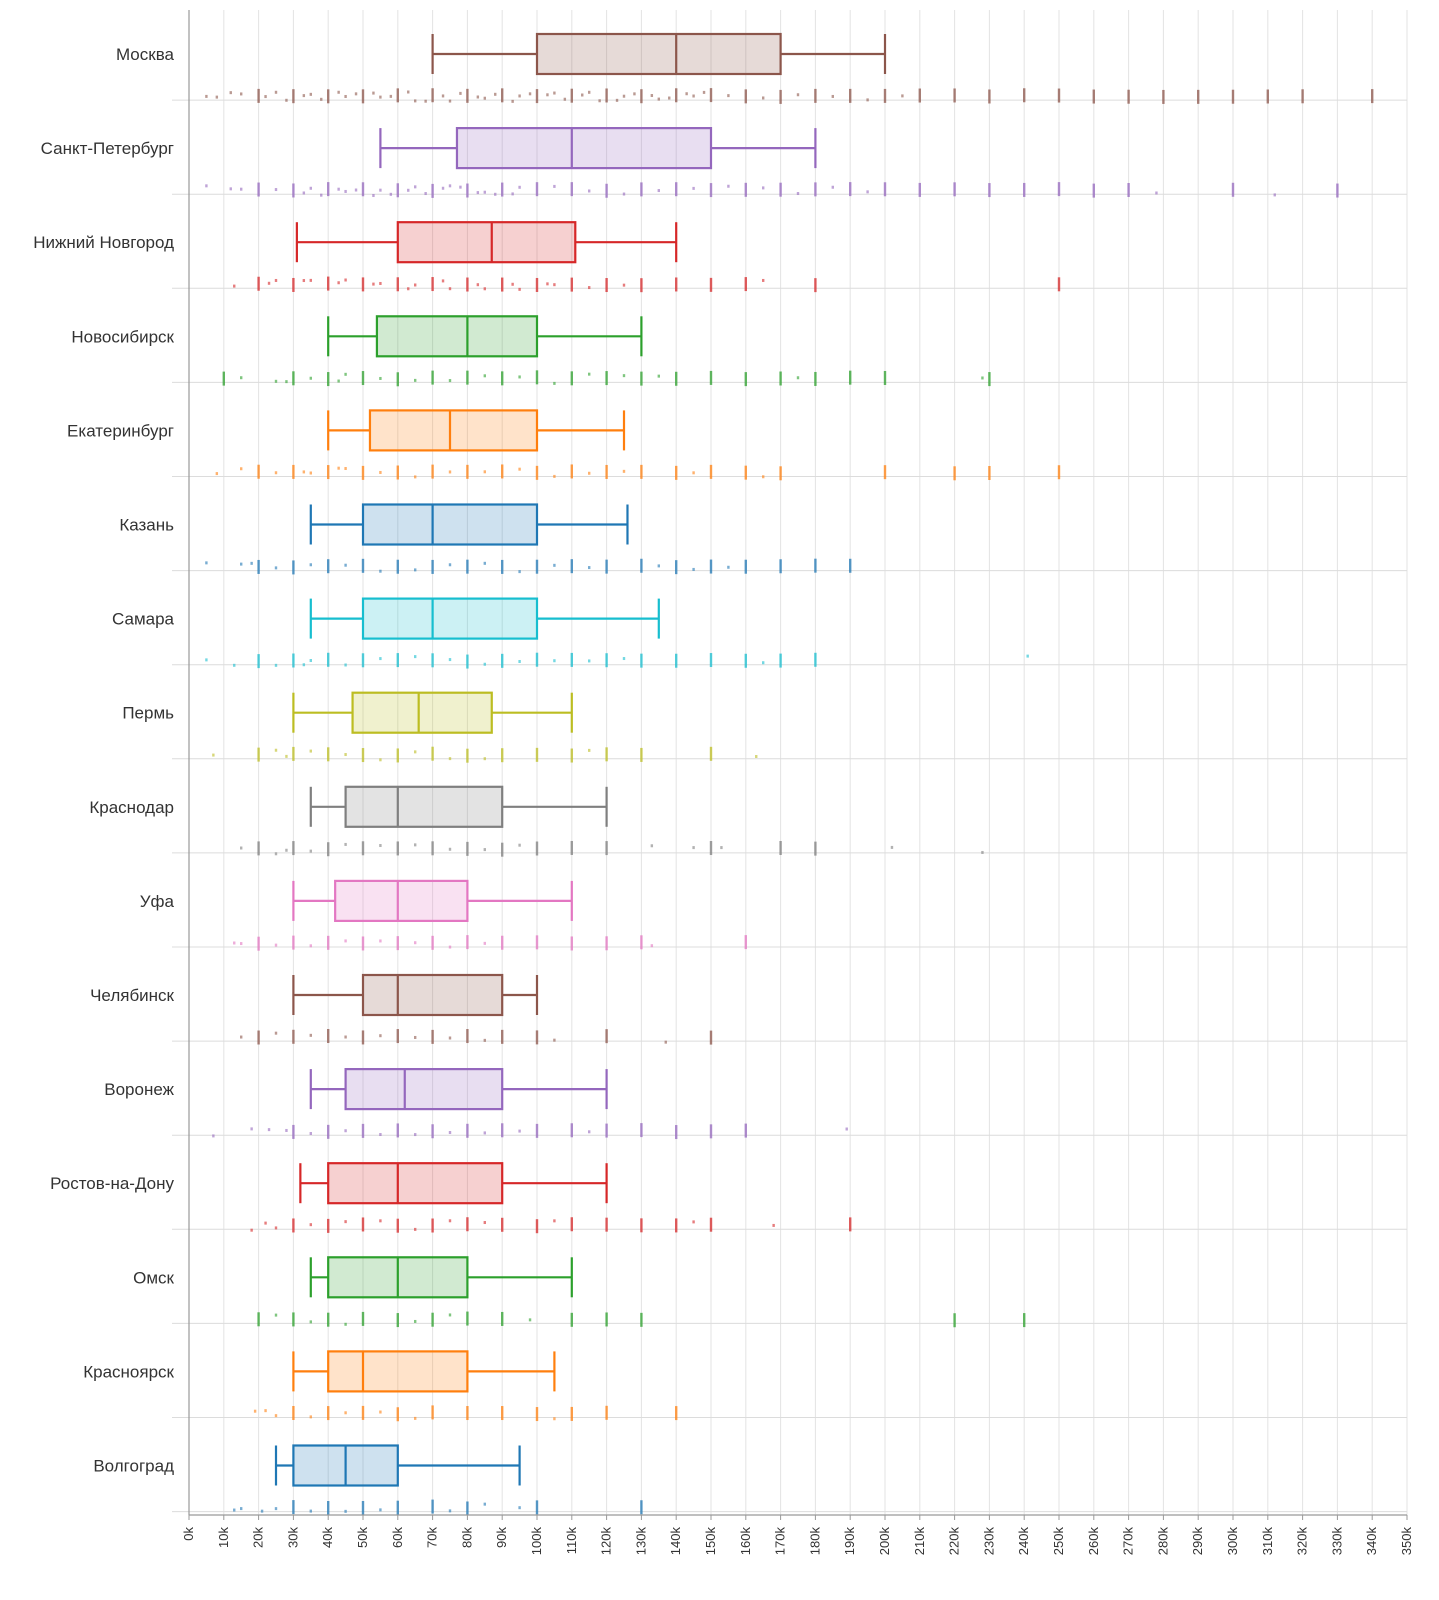 The width and height of the screenshot is (1439, 1600). What do you see at coordinates (223, 1537) in the screenshot?
I see `x-tick-label: 10k` at bounding box center [223, 1537].